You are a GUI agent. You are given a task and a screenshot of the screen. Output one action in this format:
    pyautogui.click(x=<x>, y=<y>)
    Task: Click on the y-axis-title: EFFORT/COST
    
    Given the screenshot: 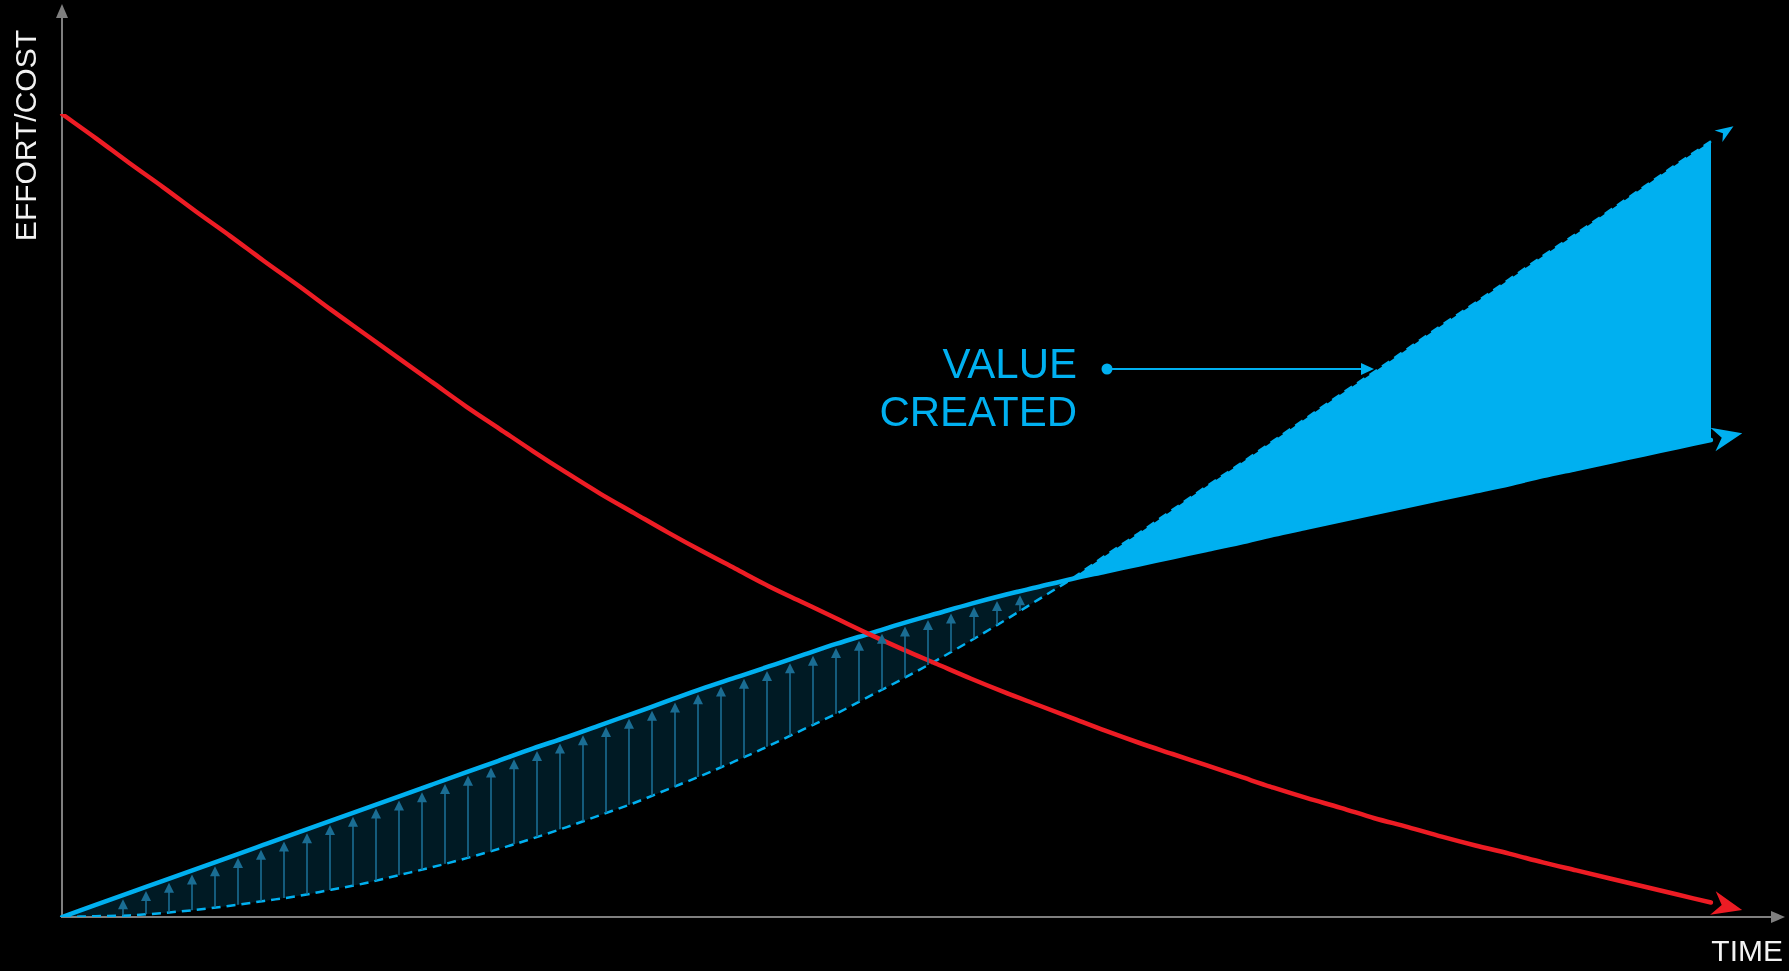 What is the action you would take?
    pyautogui.click(x=25, y=136)
    